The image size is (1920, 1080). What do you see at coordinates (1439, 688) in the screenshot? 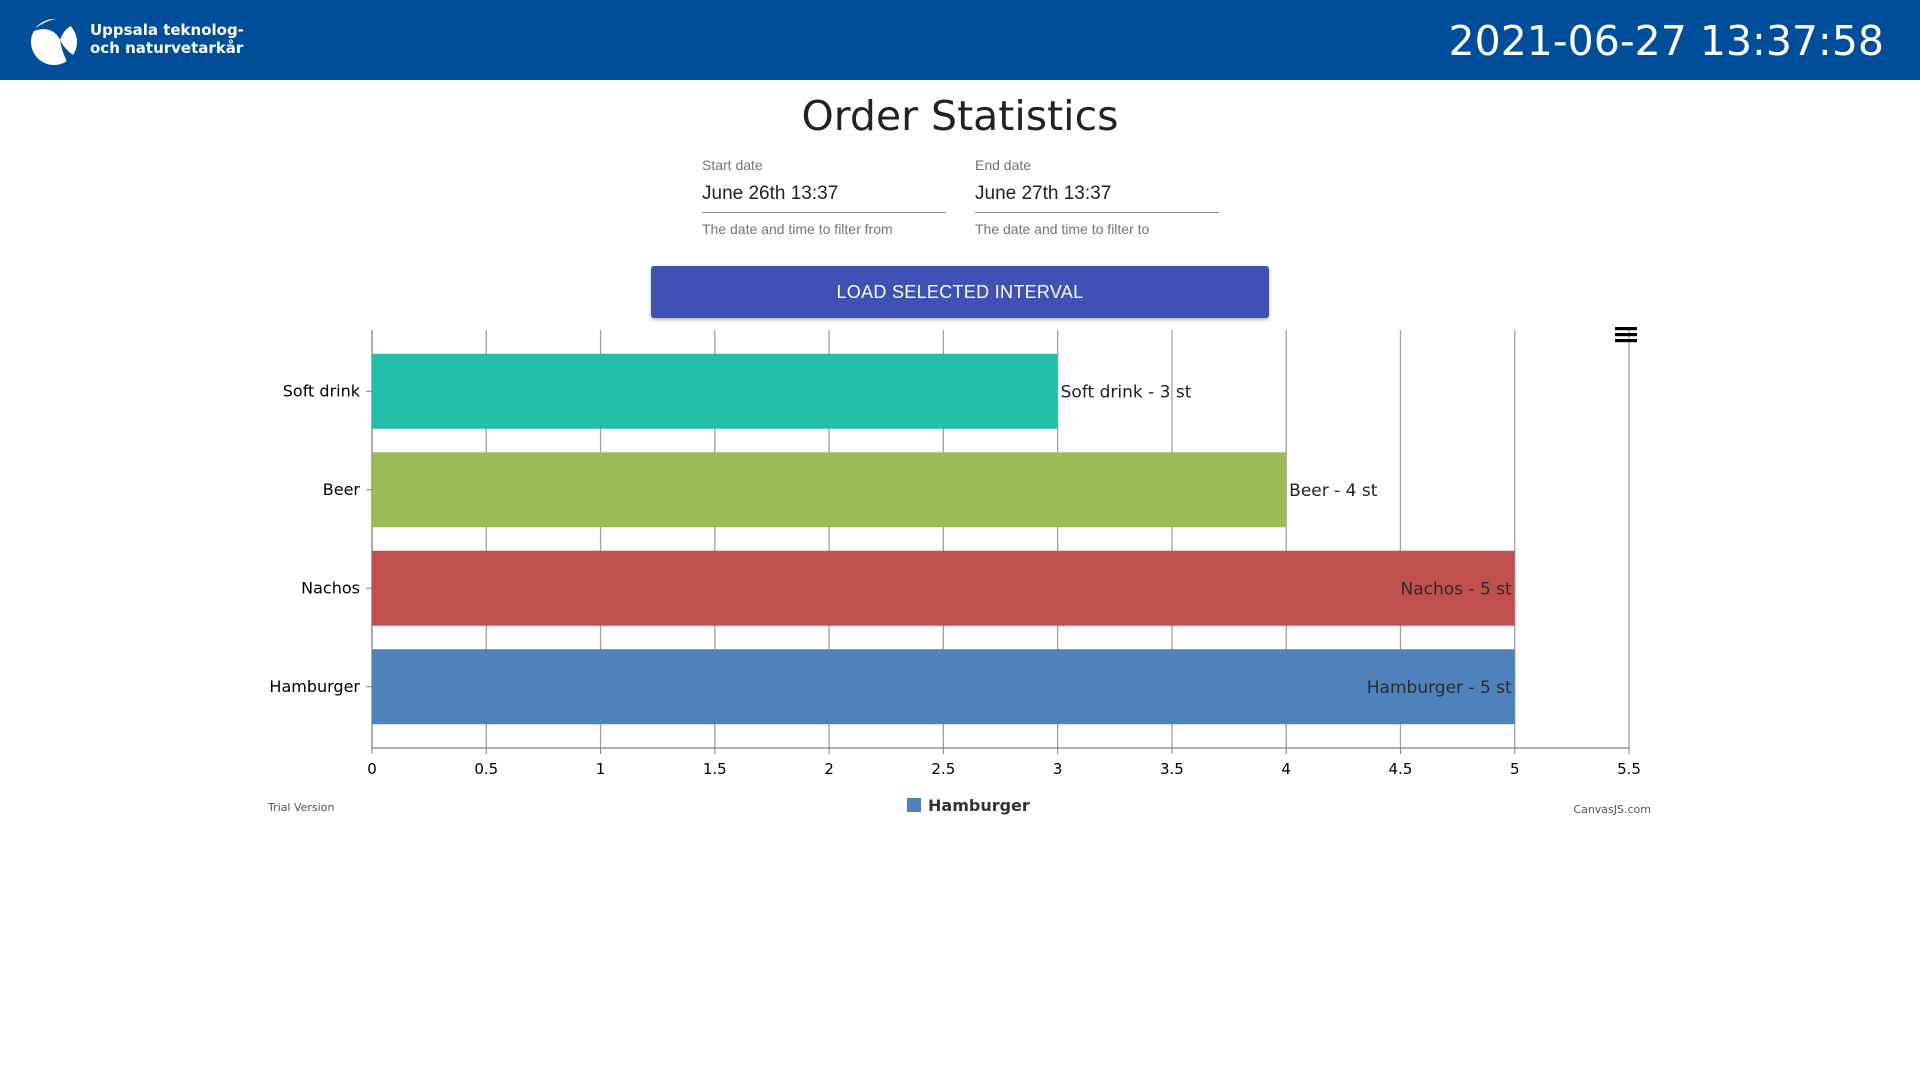
I see `data-label: Hamburger - 5 st` at bounding box center [1439, 688].